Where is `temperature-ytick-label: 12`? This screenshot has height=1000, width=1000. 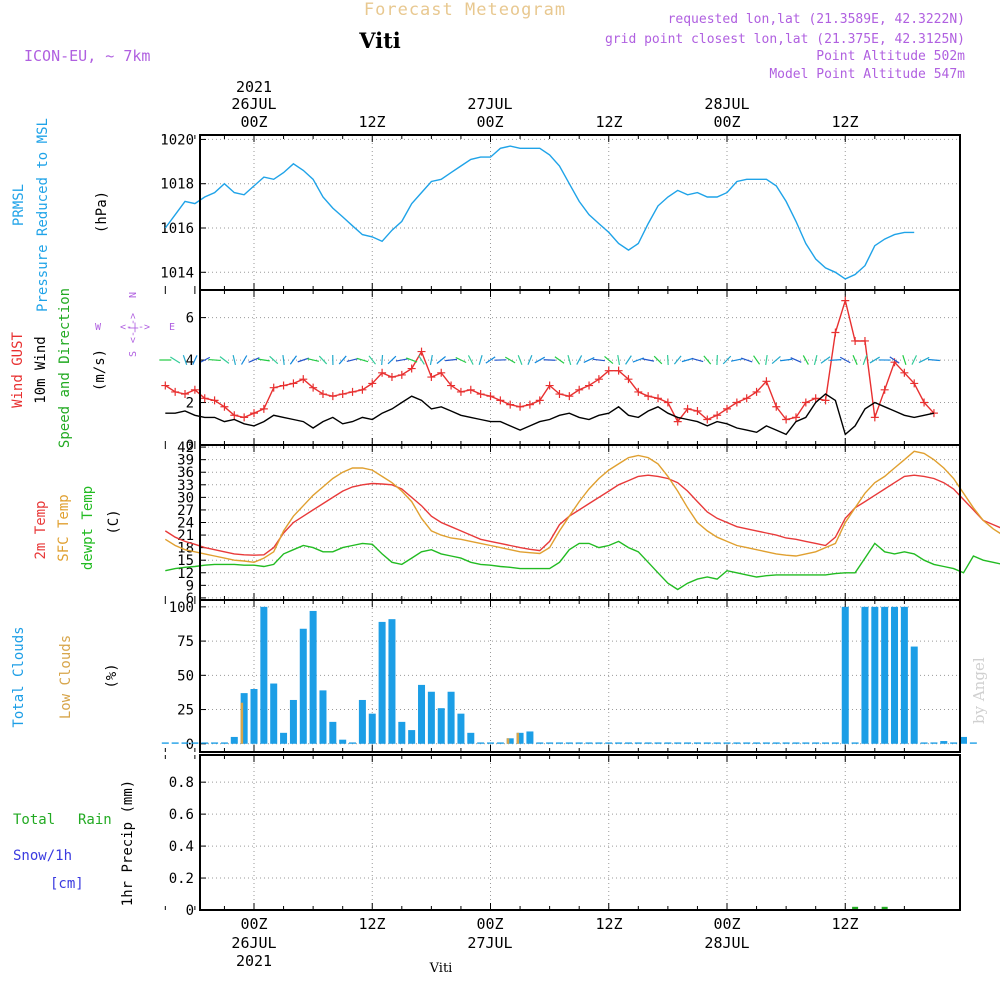 temperature-ytick-label: 12 is located at coordinates (185, 574).